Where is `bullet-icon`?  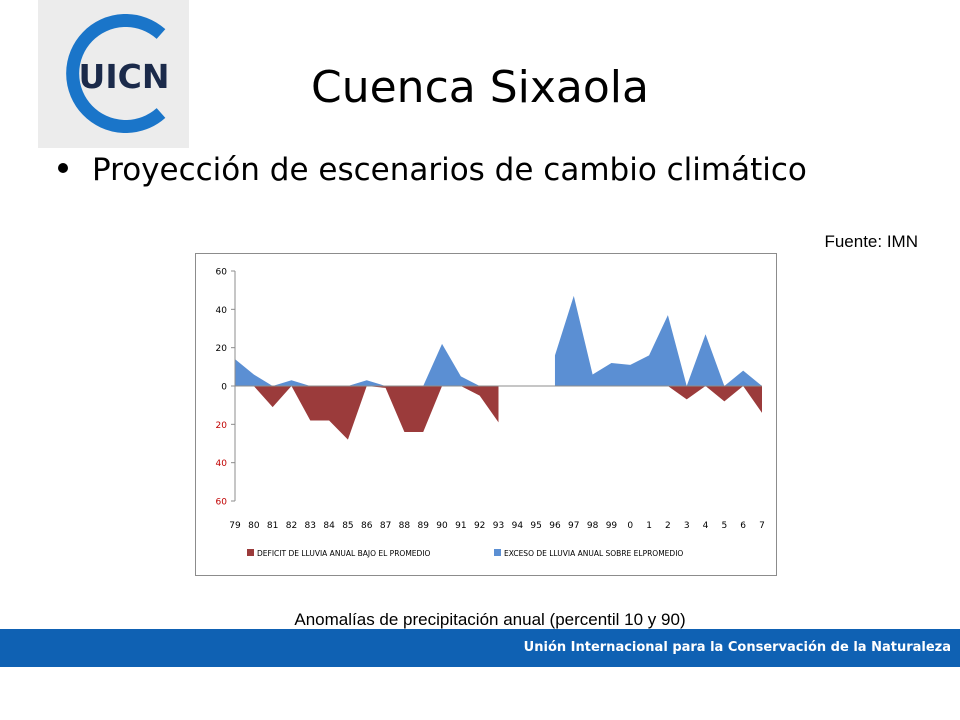 bullet-icon is located at coordinates (63, 167).